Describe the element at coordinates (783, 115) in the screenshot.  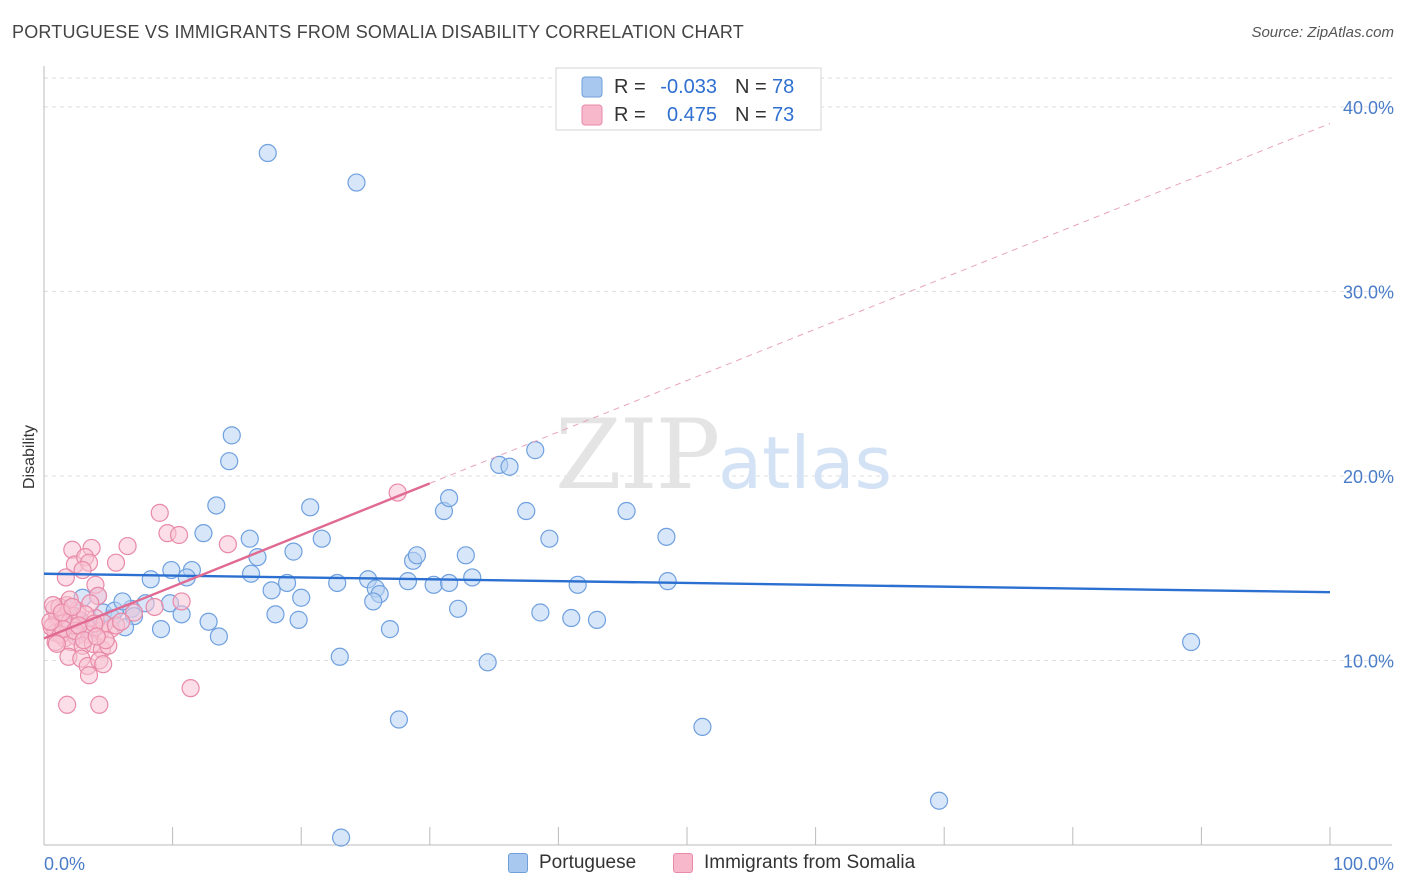
I see `legend-n-value: 73` at that location.